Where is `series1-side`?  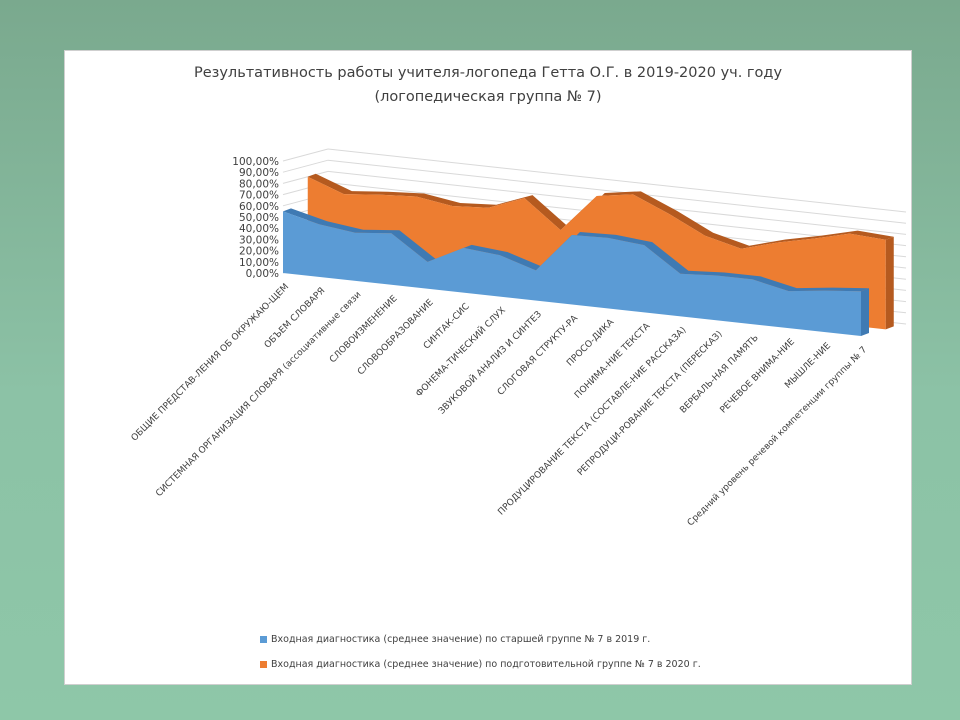 series1-side is located at coordinates (865, 312).